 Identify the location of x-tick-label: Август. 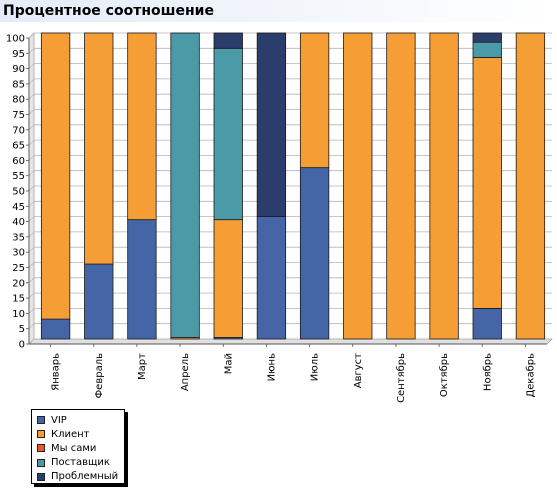
(358, 370).